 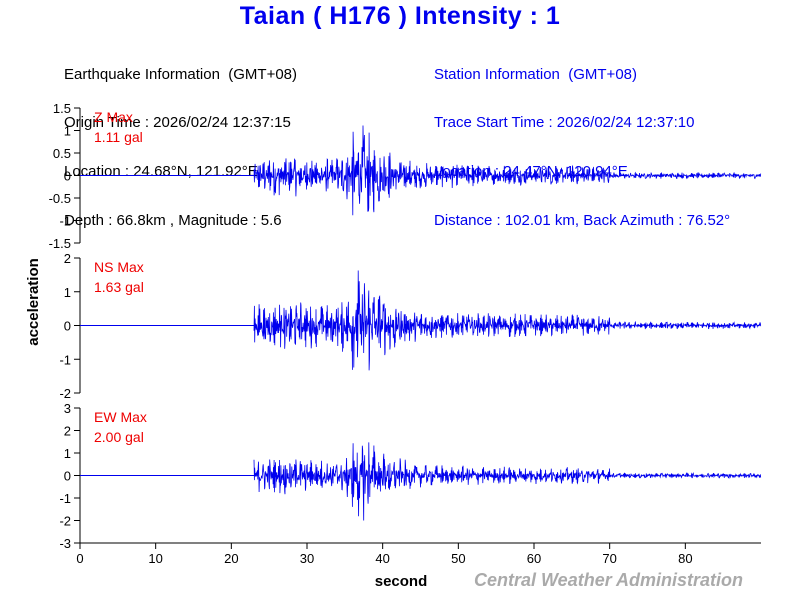 What do you see at coordinates (118, 137) in the screenshot?
I see `max-value-z: 1.11 gal` at bounding box center [118, 137].